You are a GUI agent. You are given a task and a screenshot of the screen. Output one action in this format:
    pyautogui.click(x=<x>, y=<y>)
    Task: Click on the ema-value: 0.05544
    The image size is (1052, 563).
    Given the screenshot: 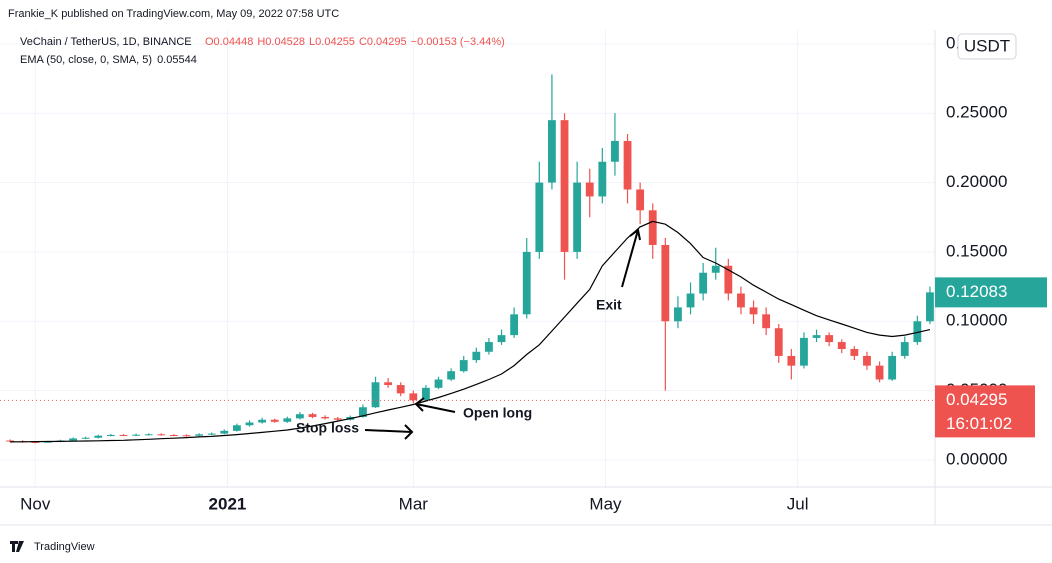 What is the action you would take?
    pyautogui.click(x=177, y=60)
    